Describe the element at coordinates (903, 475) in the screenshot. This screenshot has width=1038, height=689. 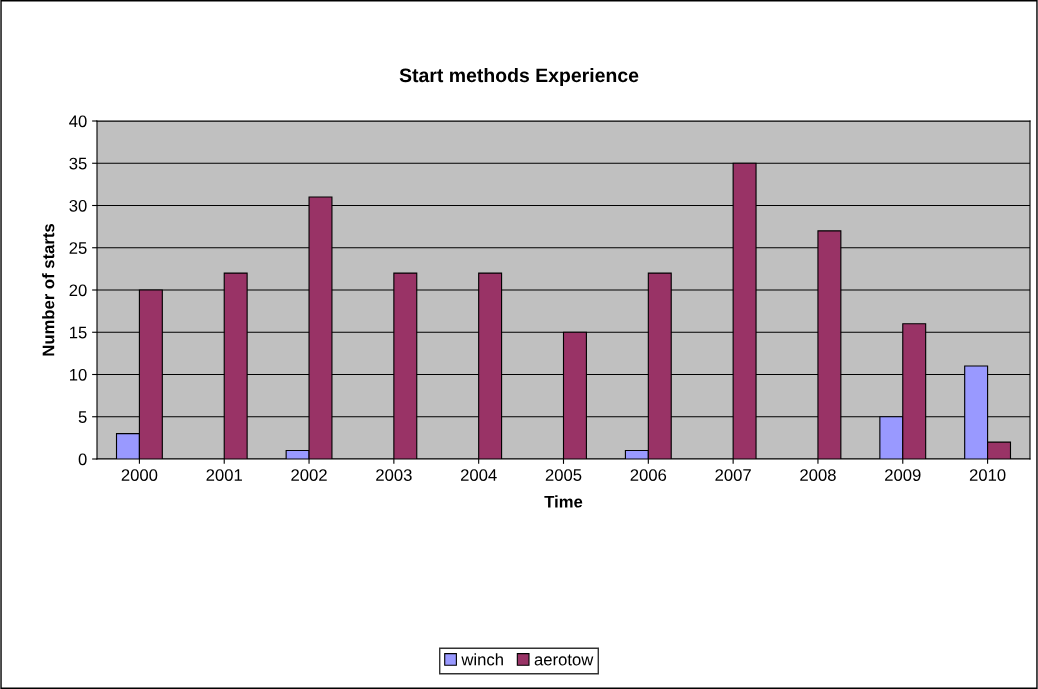
I see `x-tick-label: 2009` at that location.